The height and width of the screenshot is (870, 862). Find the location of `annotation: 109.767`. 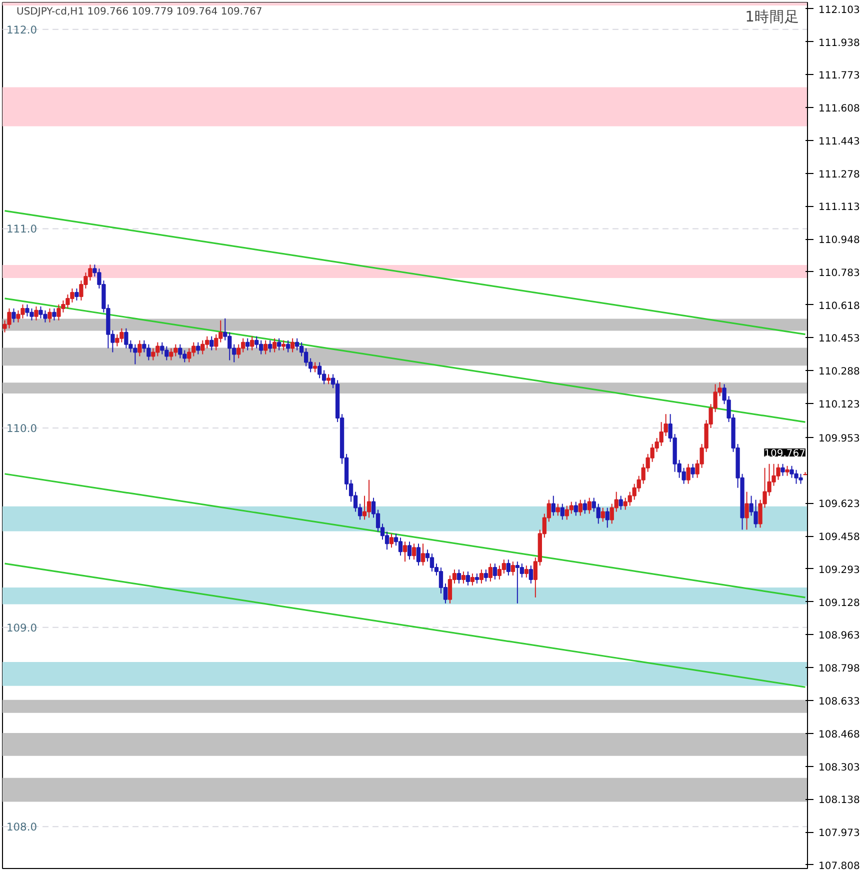

annotation: 109.767 is located at coordinates (785, 454).